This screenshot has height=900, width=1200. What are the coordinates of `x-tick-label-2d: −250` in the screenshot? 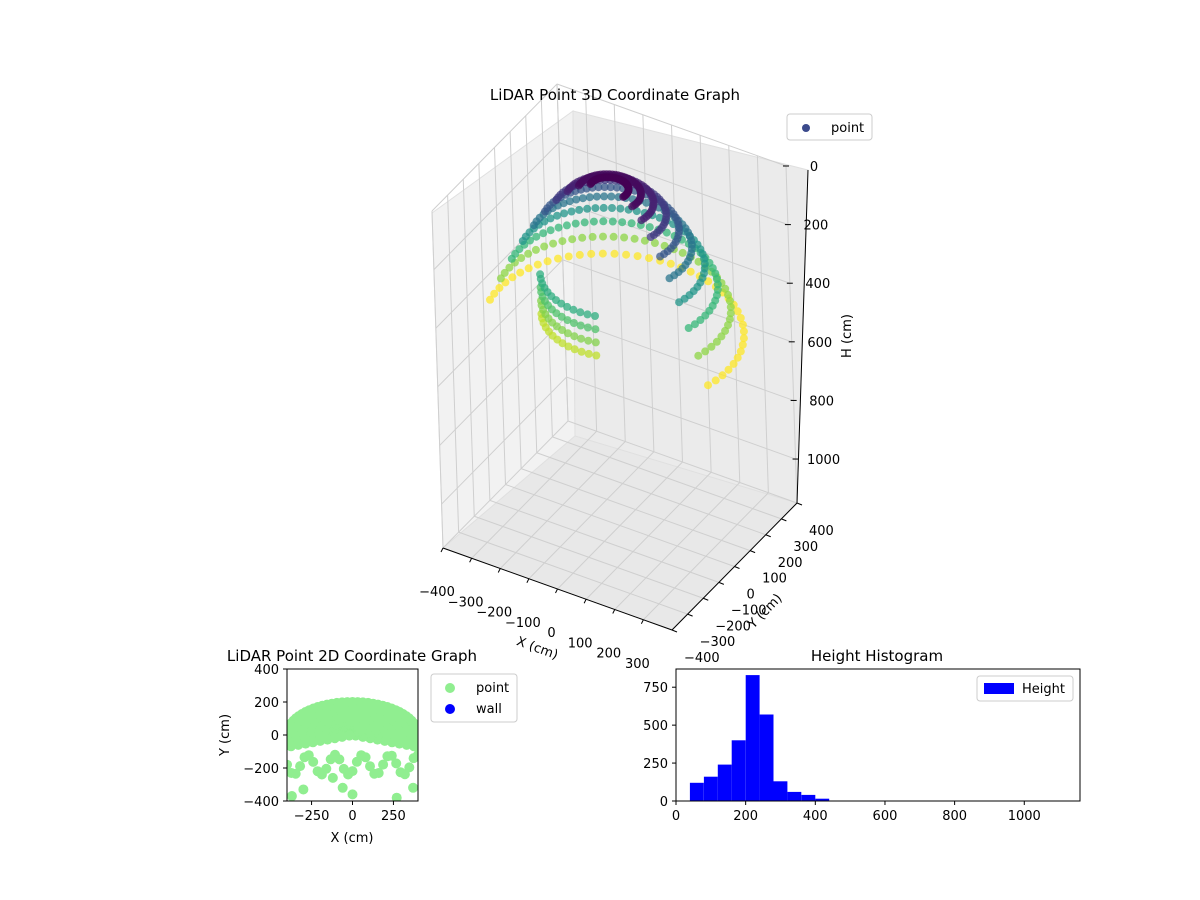 It's located at (312, 816).